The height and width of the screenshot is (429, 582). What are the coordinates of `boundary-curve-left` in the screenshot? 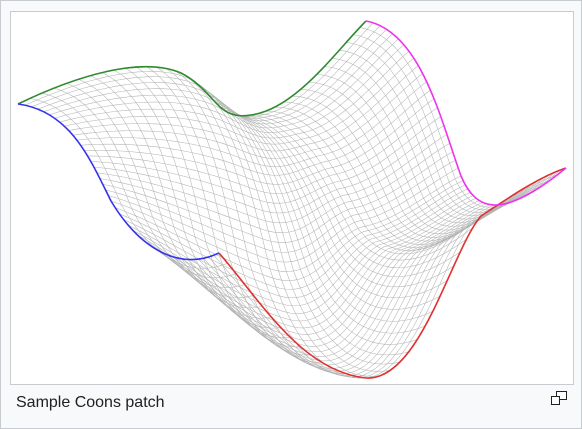 It's located at (118, 182).